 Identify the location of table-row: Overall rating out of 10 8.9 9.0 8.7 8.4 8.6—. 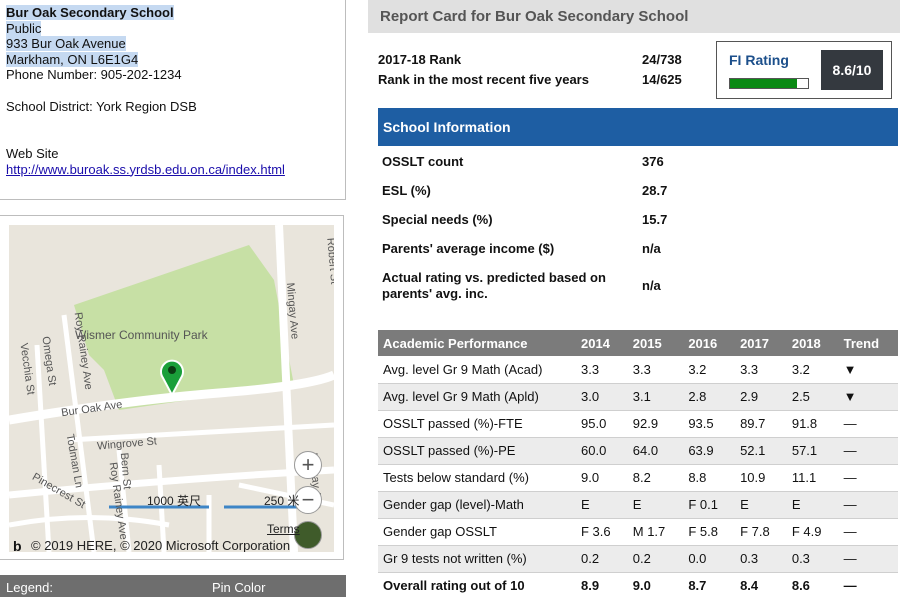
(638, 584).